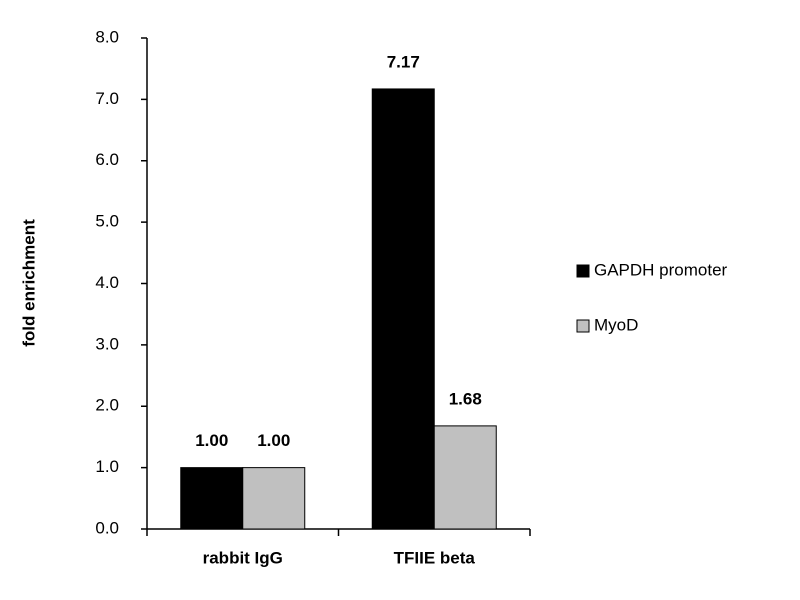  I want to click on legend-label: GAPDH promoter, so click(661, 269).